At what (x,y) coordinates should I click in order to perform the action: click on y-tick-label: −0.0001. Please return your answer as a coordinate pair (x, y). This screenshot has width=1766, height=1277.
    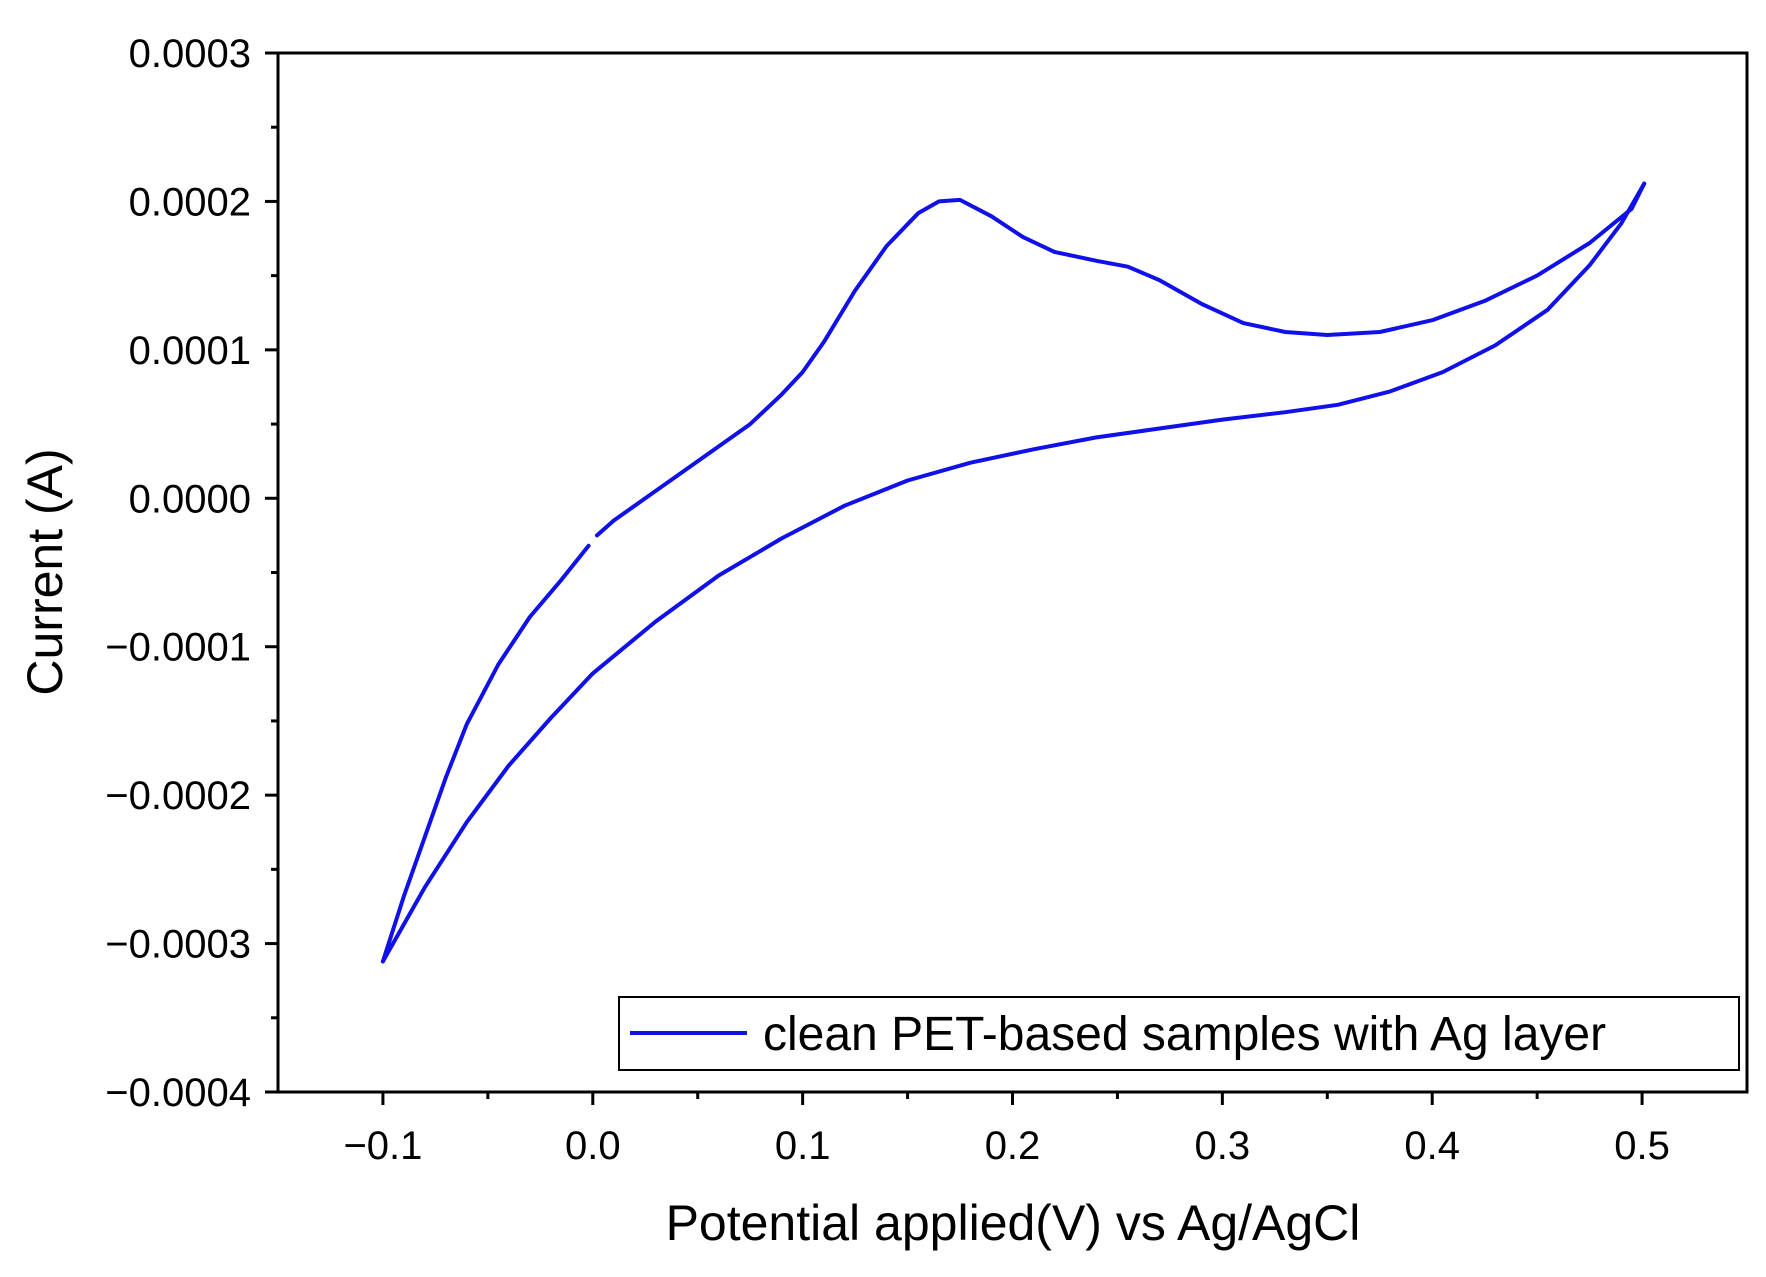
    Looking at the image, I should click on (178, 648).